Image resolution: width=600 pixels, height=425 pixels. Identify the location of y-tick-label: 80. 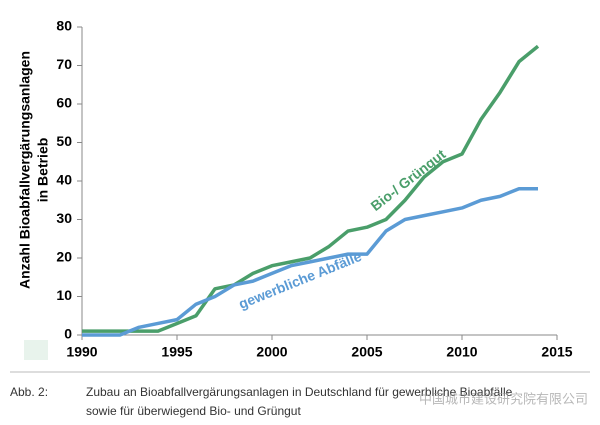
(64, 26).